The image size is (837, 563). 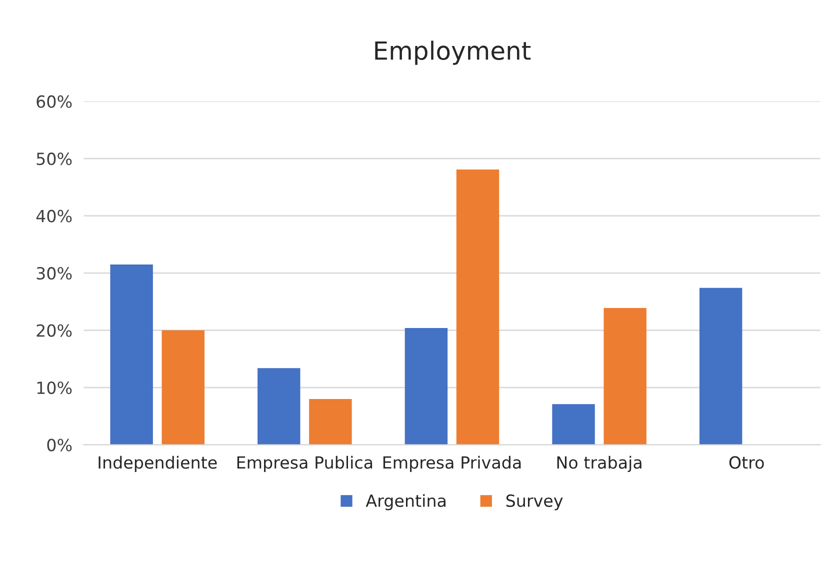 What do you see at coordinates (304, 464) in the screenshot?
I see `x-tick-label: Empresa Publica` at bounding box center [304, 464].